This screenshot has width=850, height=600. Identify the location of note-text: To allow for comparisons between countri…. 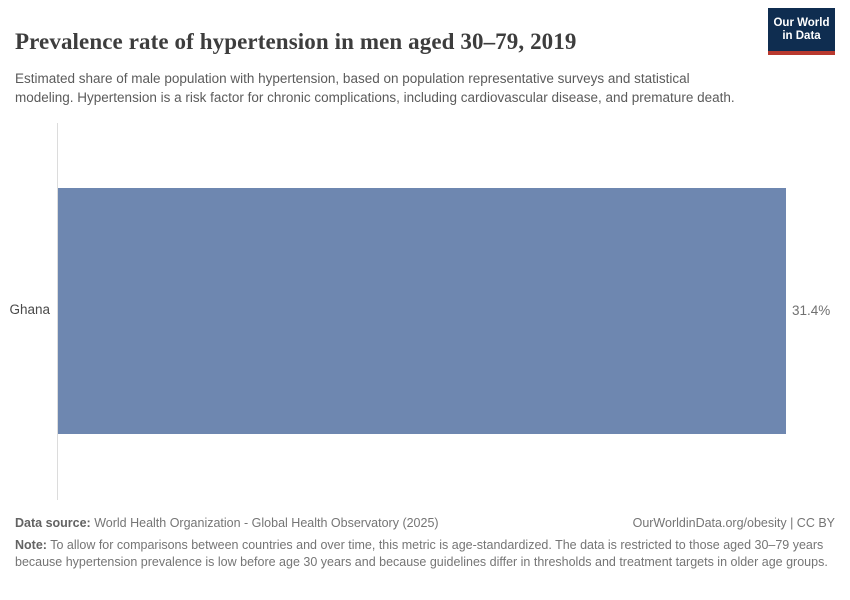
(421, 553).